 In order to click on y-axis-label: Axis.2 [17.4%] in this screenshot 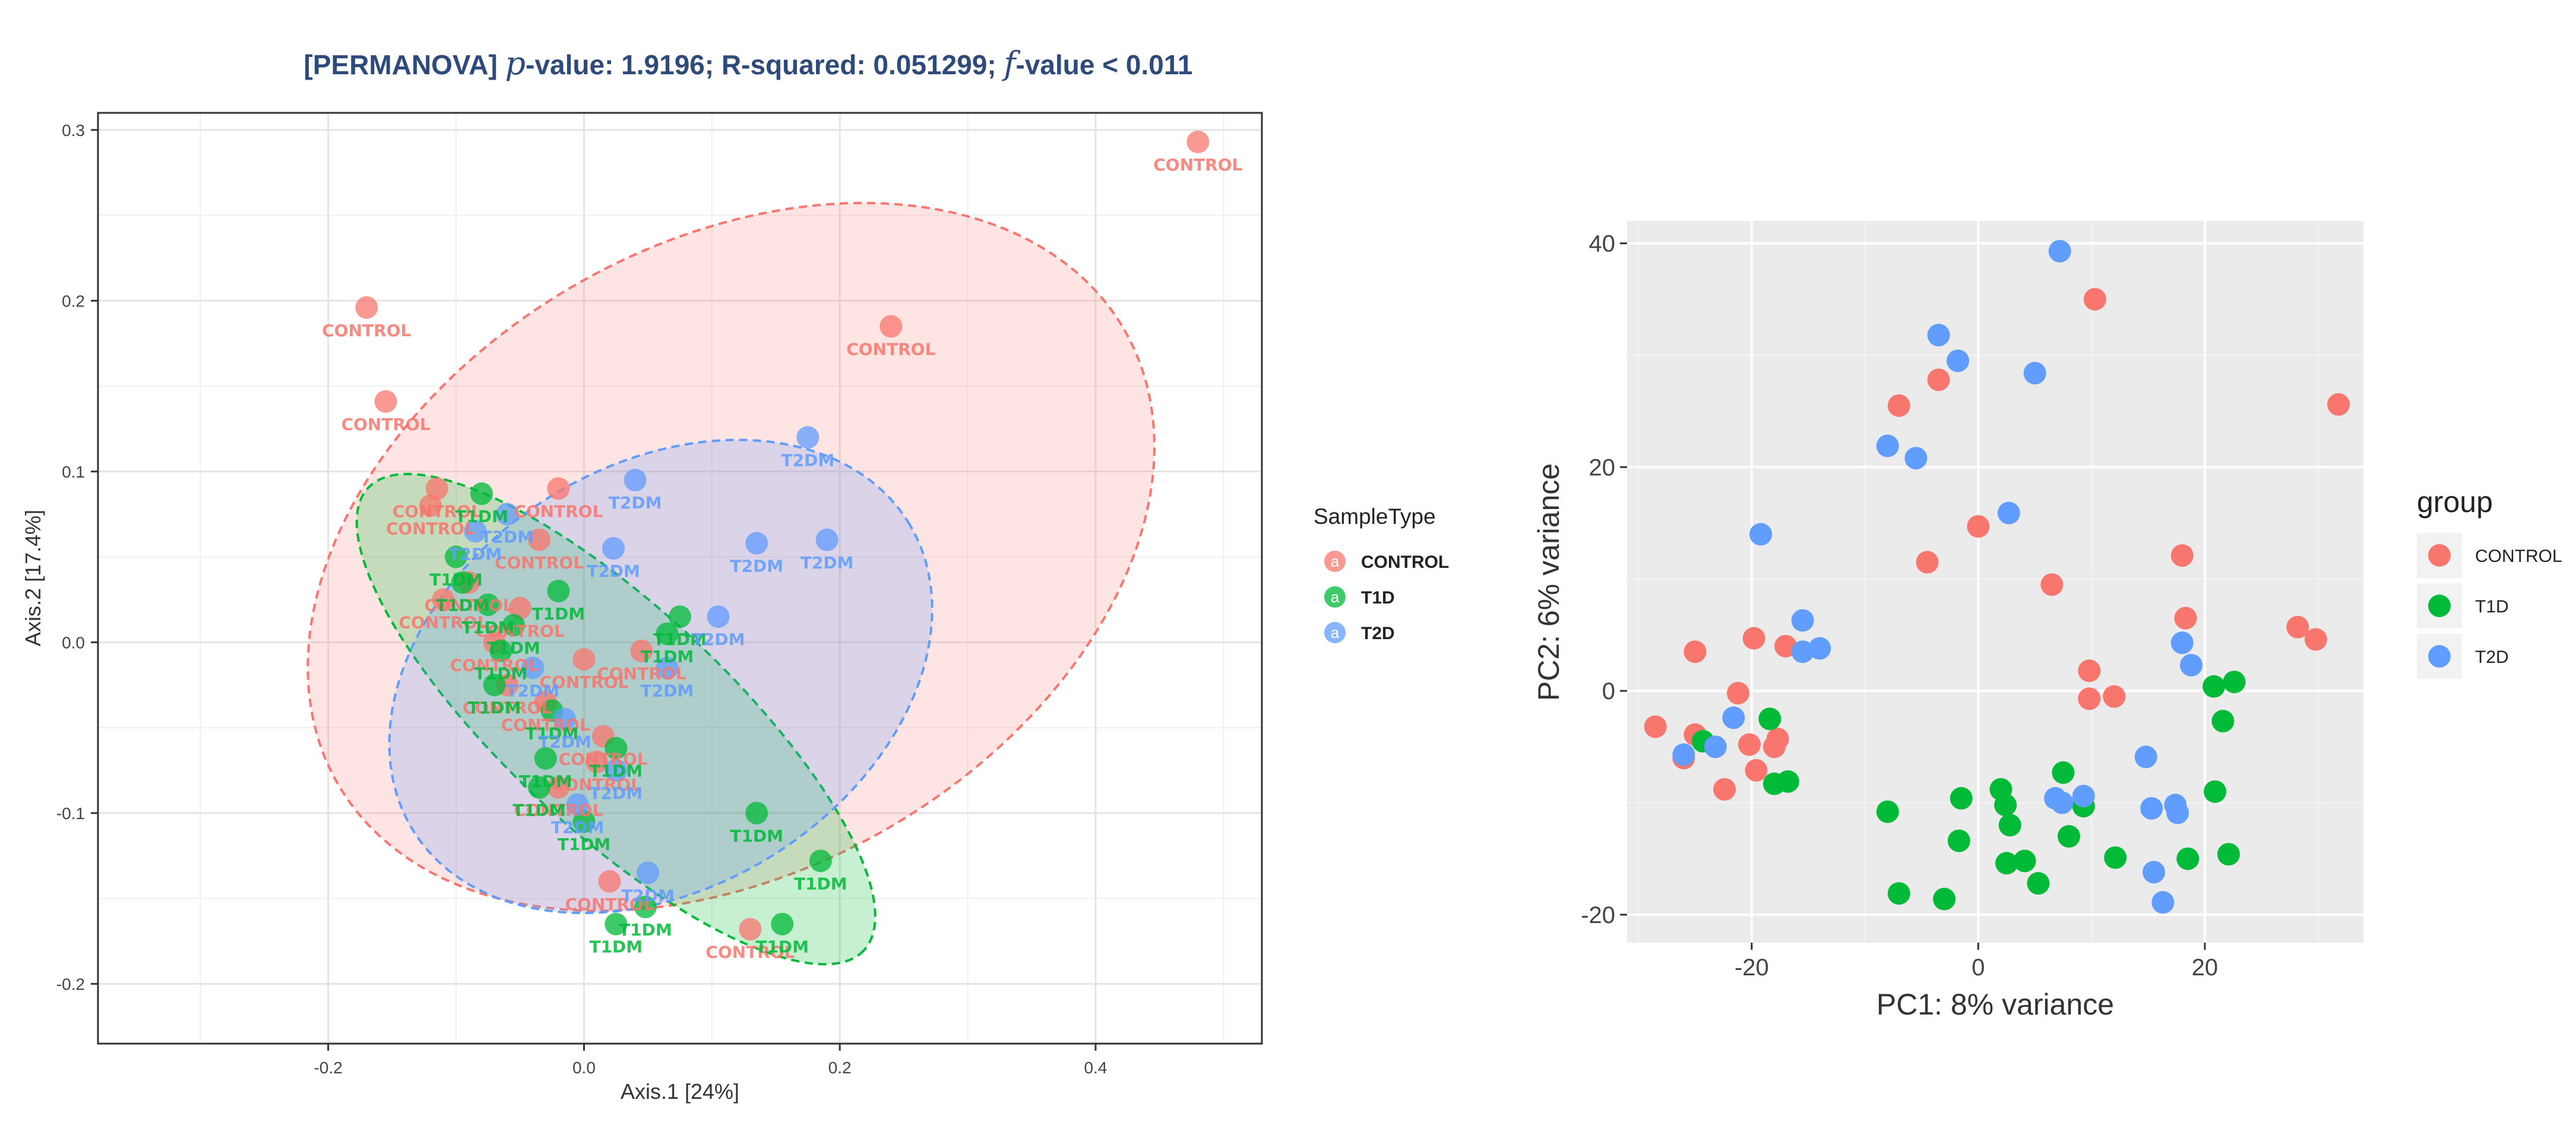, I will do `click(33, 578)`.